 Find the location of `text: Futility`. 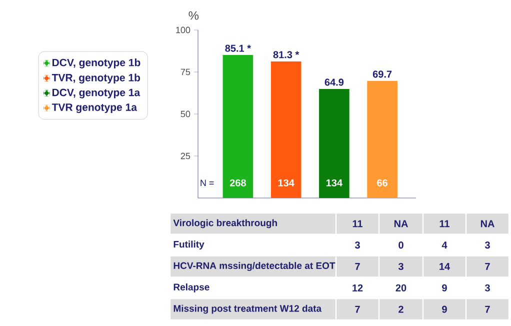

text: Futility is located at coordinates (189, 245).